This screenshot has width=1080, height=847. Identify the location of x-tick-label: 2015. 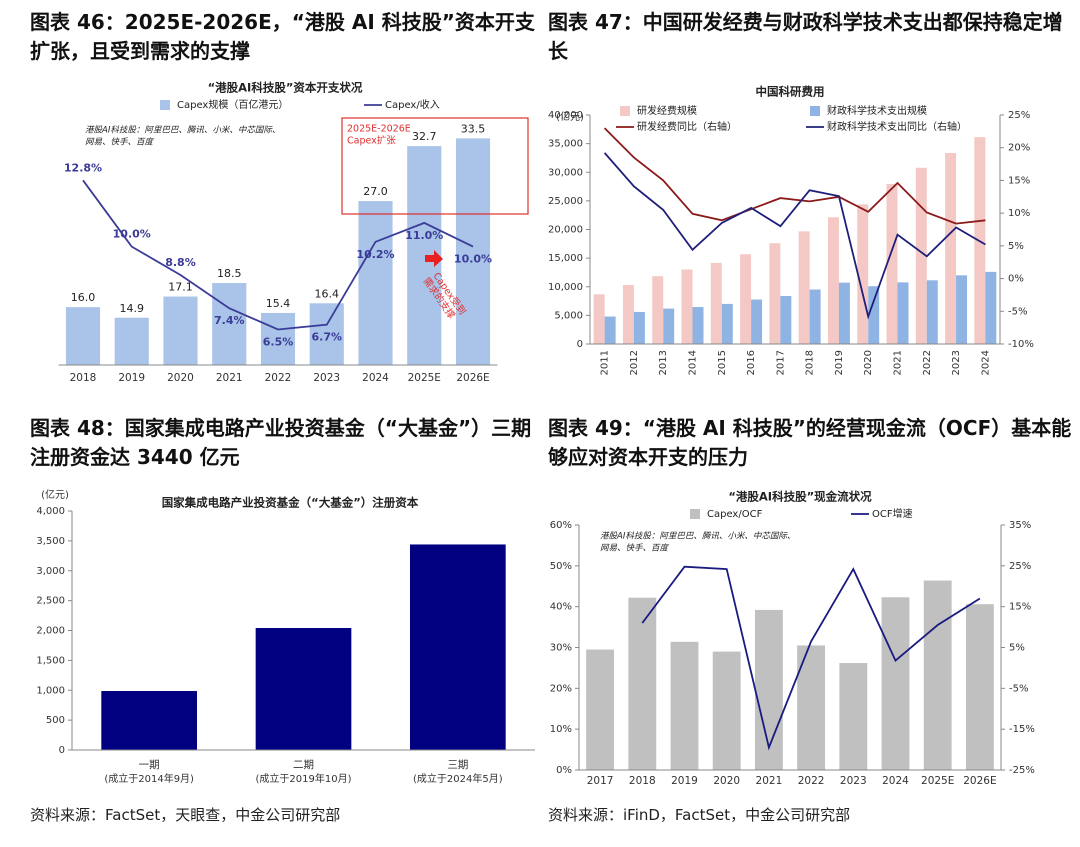
(722, 362).